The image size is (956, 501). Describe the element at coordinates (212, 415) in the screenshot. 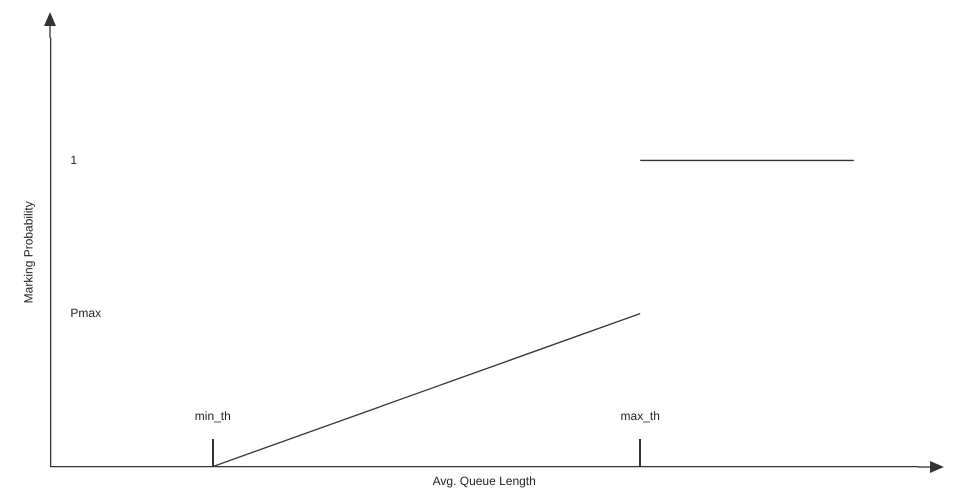

I see `x-tick-label: min_th` at that location.